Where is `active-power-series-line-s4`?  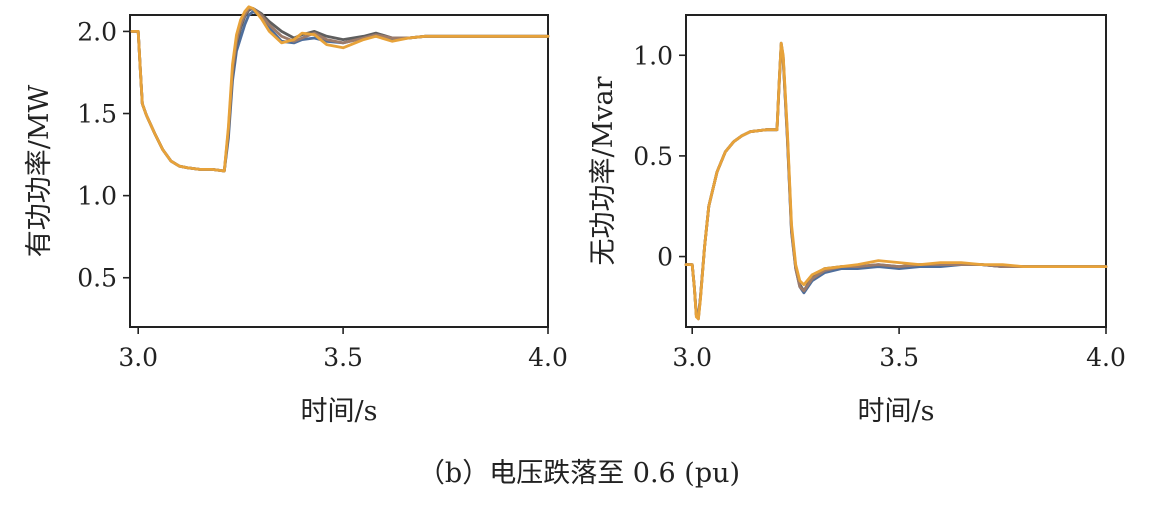
active-power-series-line-s4 is located at coordinates (340, 89).